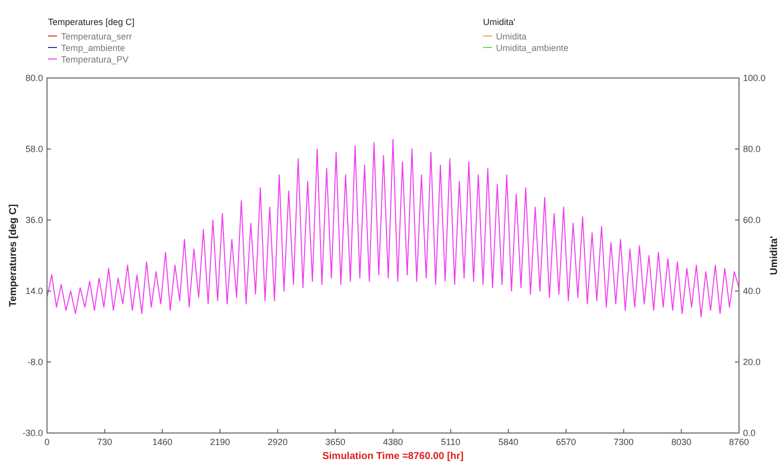  What do you see at coordinates (35, 362) in the screenshot?
I see `y-tick-label: -8.0` at bounding box center [35, 362].